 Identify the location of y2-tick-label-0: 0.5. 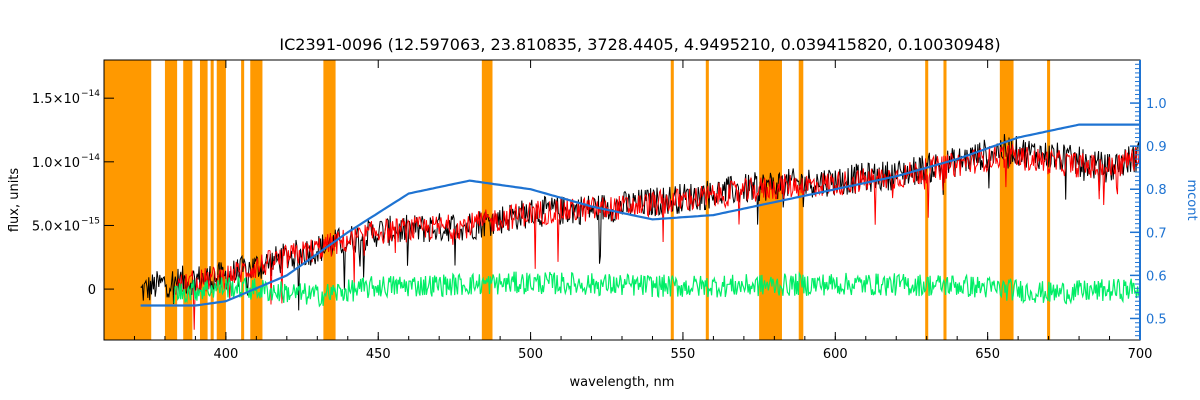
(1156, 319).